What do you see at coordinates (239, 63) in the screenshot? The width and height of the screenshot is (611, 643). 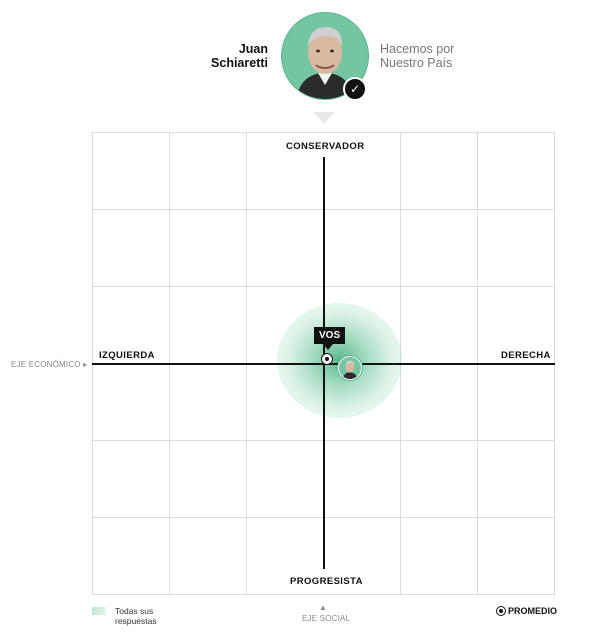 I see `candidate-name-line2: Schiaretti` at bounding box center [239, 63].